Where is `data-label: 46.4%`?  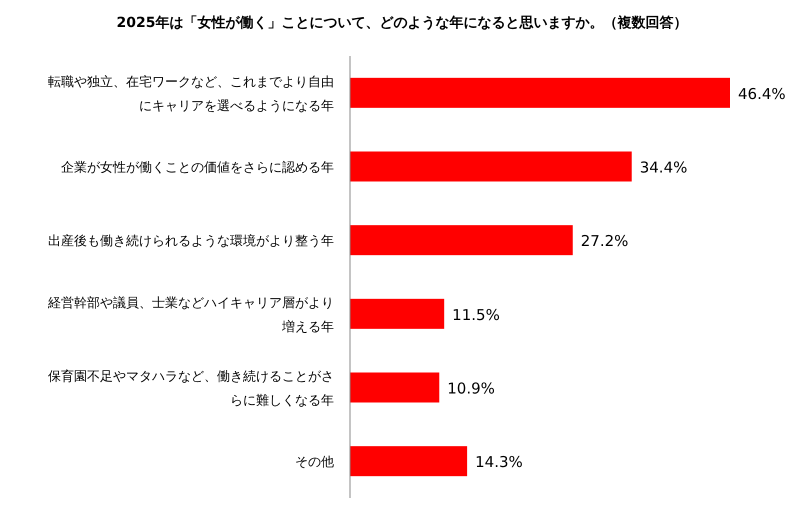
data-label: 46.4% is located at coordinates (762, 93).